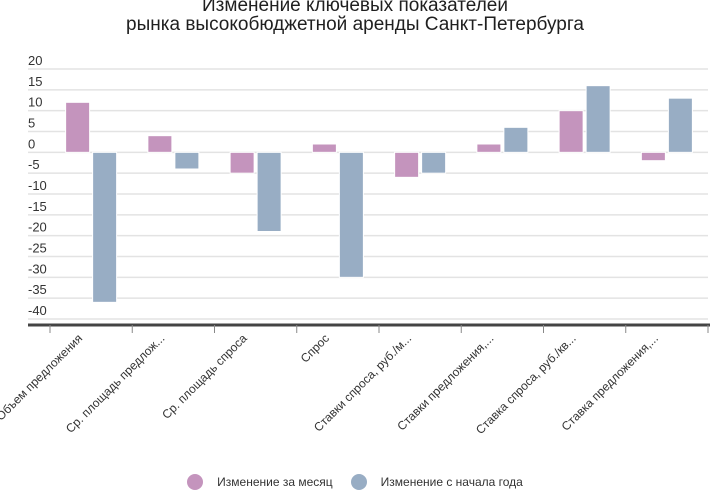  What do you see at coordinates (37, 310) in the screenshot?
I see `y-tick-label: -40` at bounding box center [37, 310].